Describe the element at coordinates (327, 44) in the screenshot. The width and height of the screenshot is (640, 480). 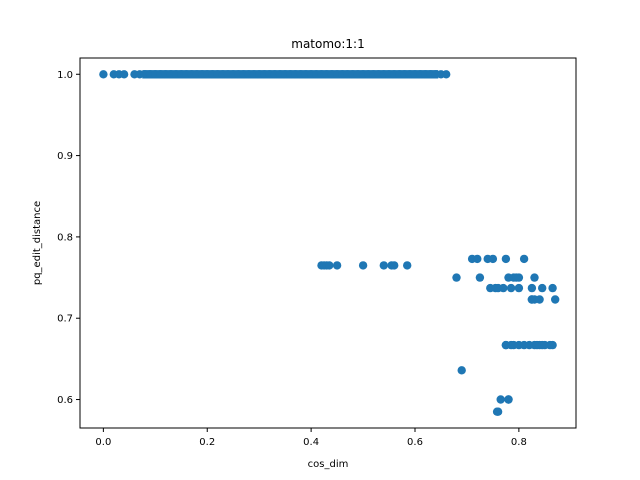
I see `chart-title: matomo:1:1` at that location.